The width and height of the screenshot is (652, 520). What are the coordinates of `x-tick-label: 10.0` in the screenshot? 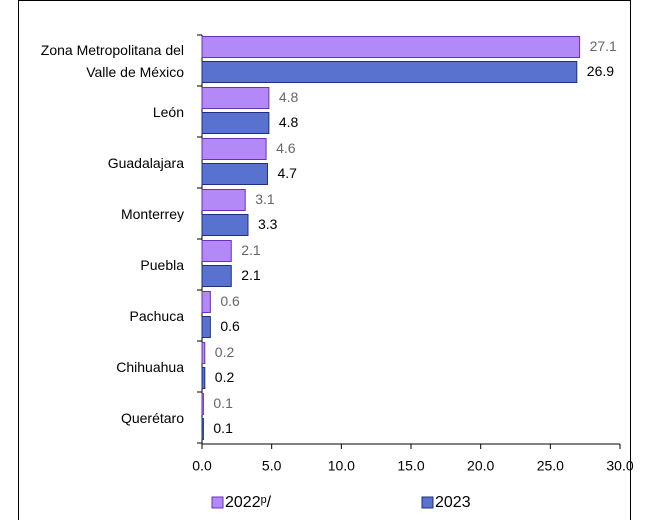 It's located at (341, 466).